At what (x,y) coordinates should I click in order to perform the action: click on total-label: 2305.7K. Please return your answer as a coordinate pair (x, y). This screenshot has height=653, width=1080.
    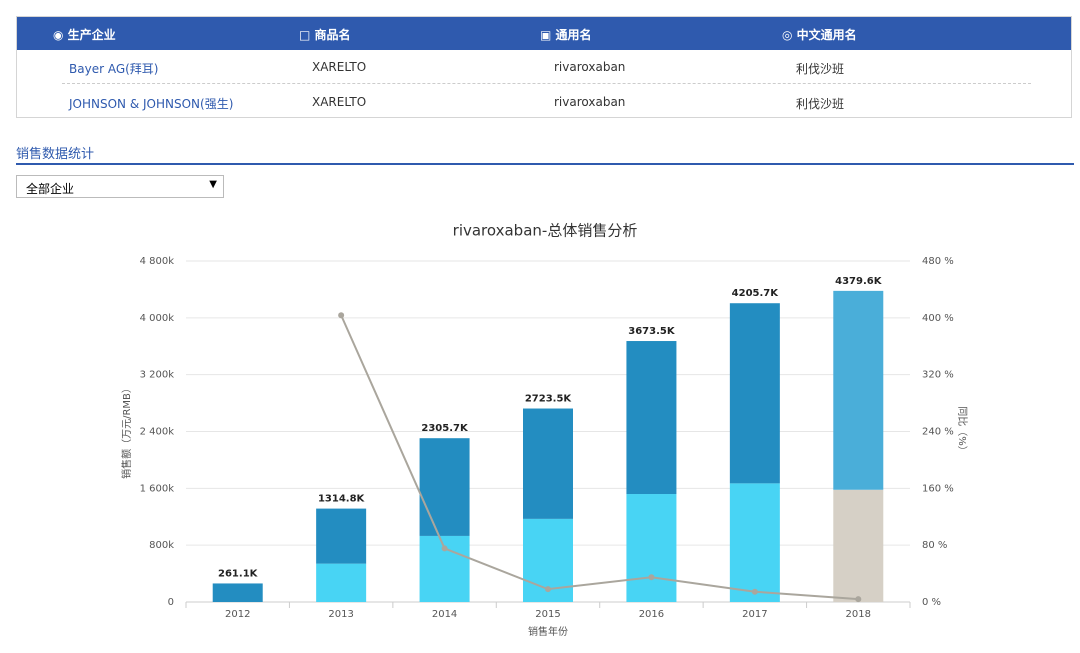
    Looking at the image, I should click on (445, 428).